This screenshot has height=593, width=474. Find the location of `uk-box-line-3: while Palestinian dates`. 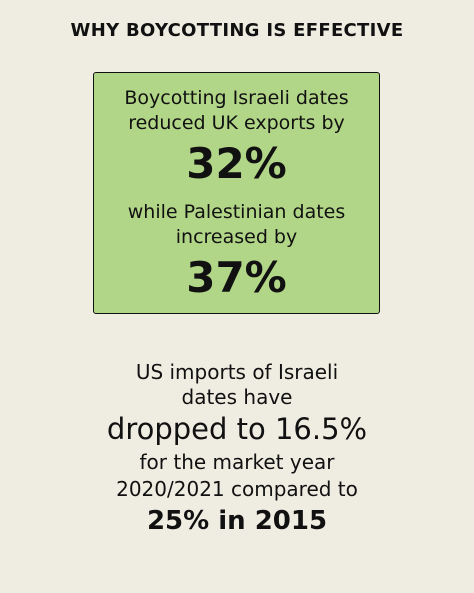

uk-box-line-3: while Palestinian dates is located at coordinates (236, 212).